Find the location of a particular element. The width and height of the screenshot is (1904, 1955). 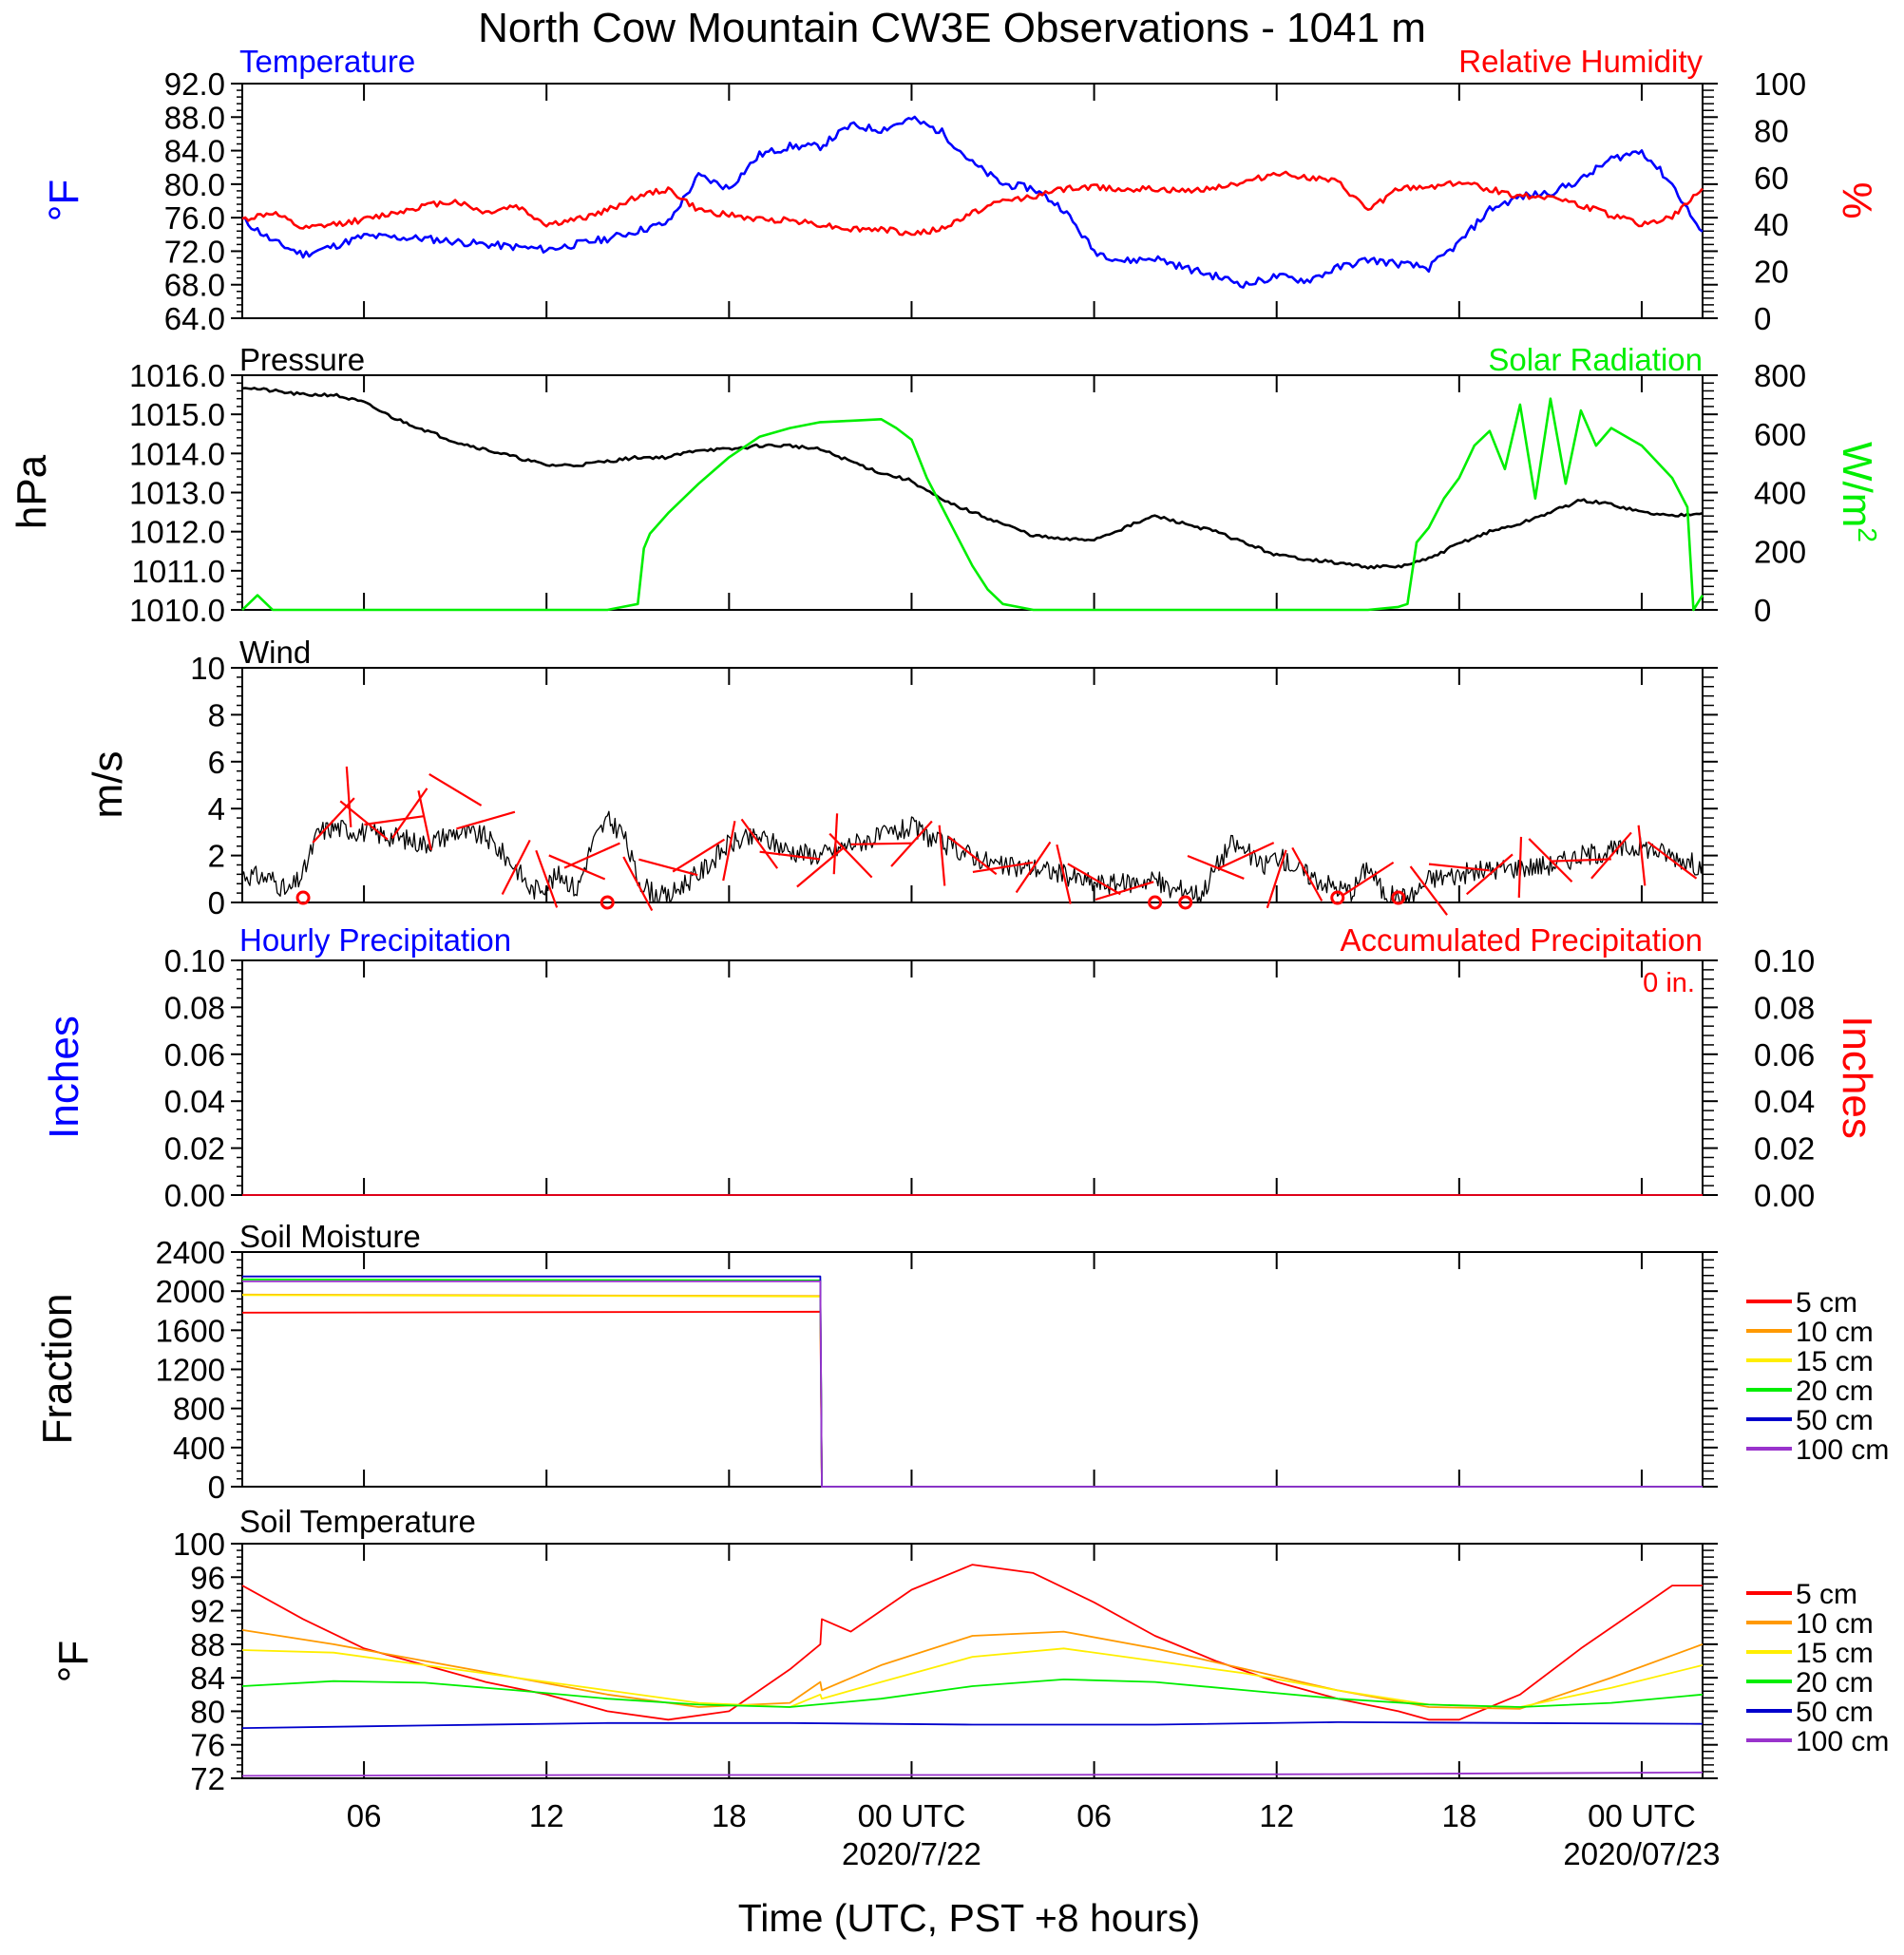

y-tick-label-right: 0.08 is located at coordinates (1784, 1007).